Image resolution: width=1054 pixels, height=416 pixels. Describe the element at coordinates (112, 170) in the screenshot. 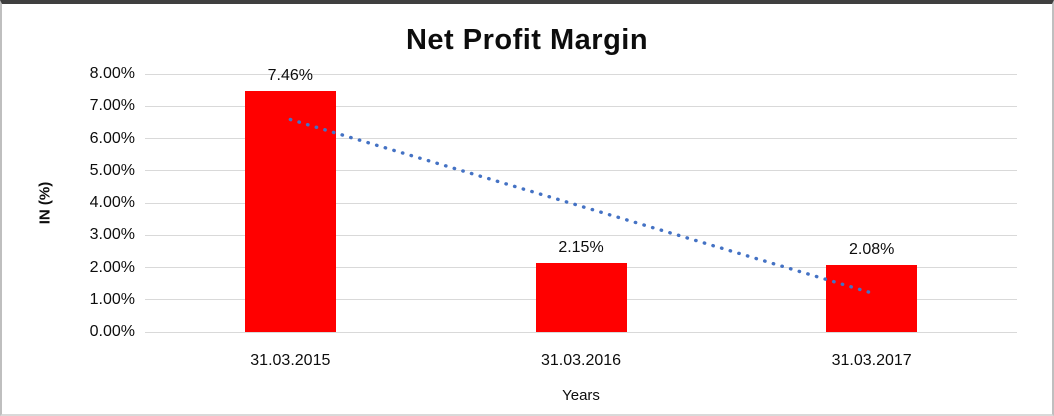

I see `y-tick-label: 5.00%` at that location.